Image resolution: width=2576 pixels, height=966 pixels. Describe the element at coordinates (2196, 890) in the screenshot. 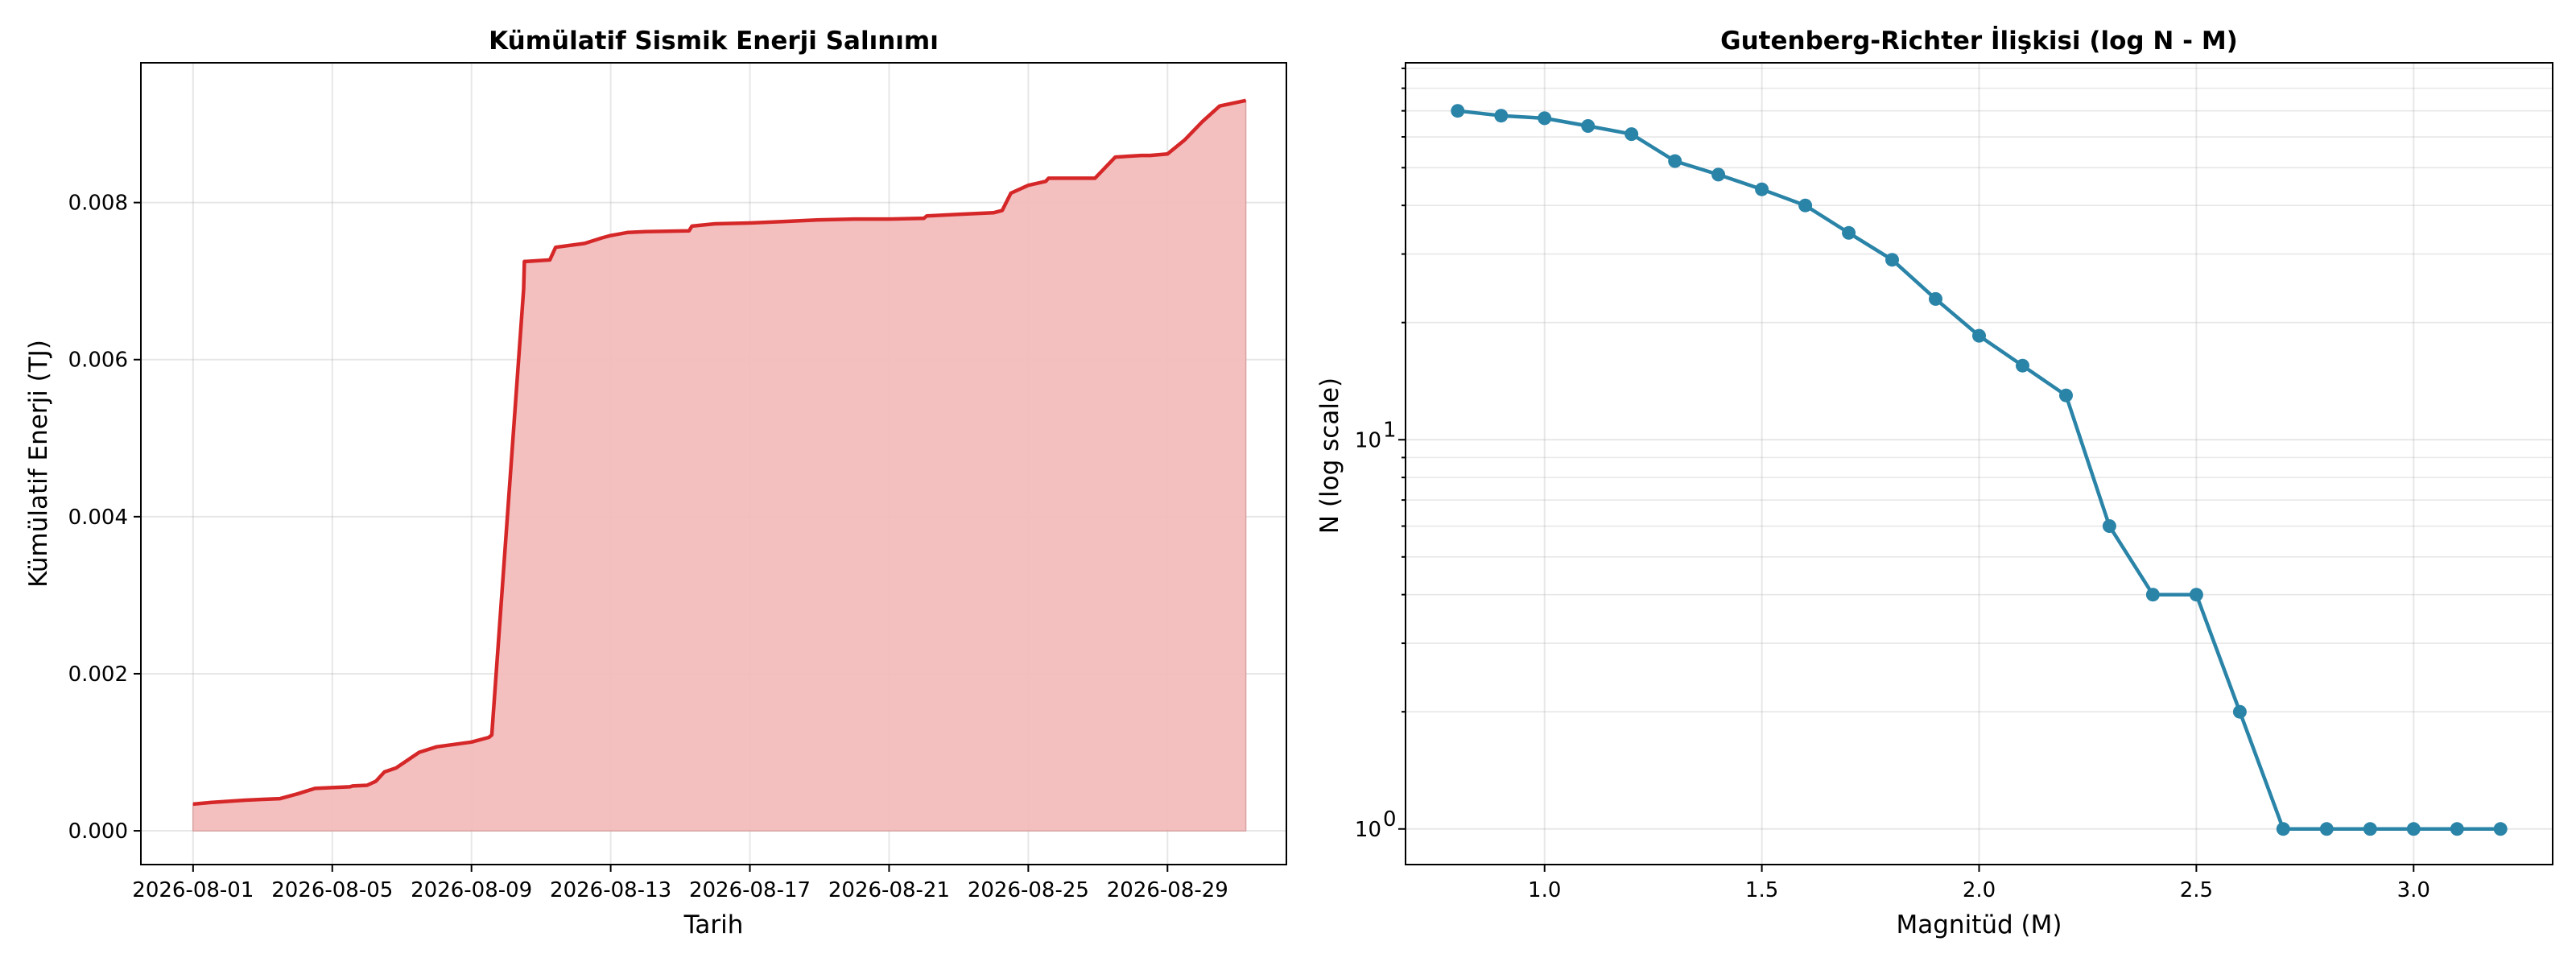

I see `x-tick-label: 2.5` at that location.